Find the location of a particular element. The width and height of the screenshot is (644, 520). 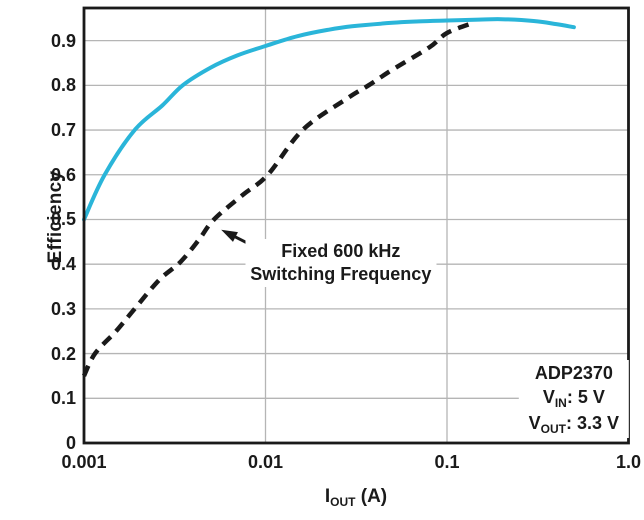

vin-spec: VIN: 5 V is located at coordinates (573, 398).